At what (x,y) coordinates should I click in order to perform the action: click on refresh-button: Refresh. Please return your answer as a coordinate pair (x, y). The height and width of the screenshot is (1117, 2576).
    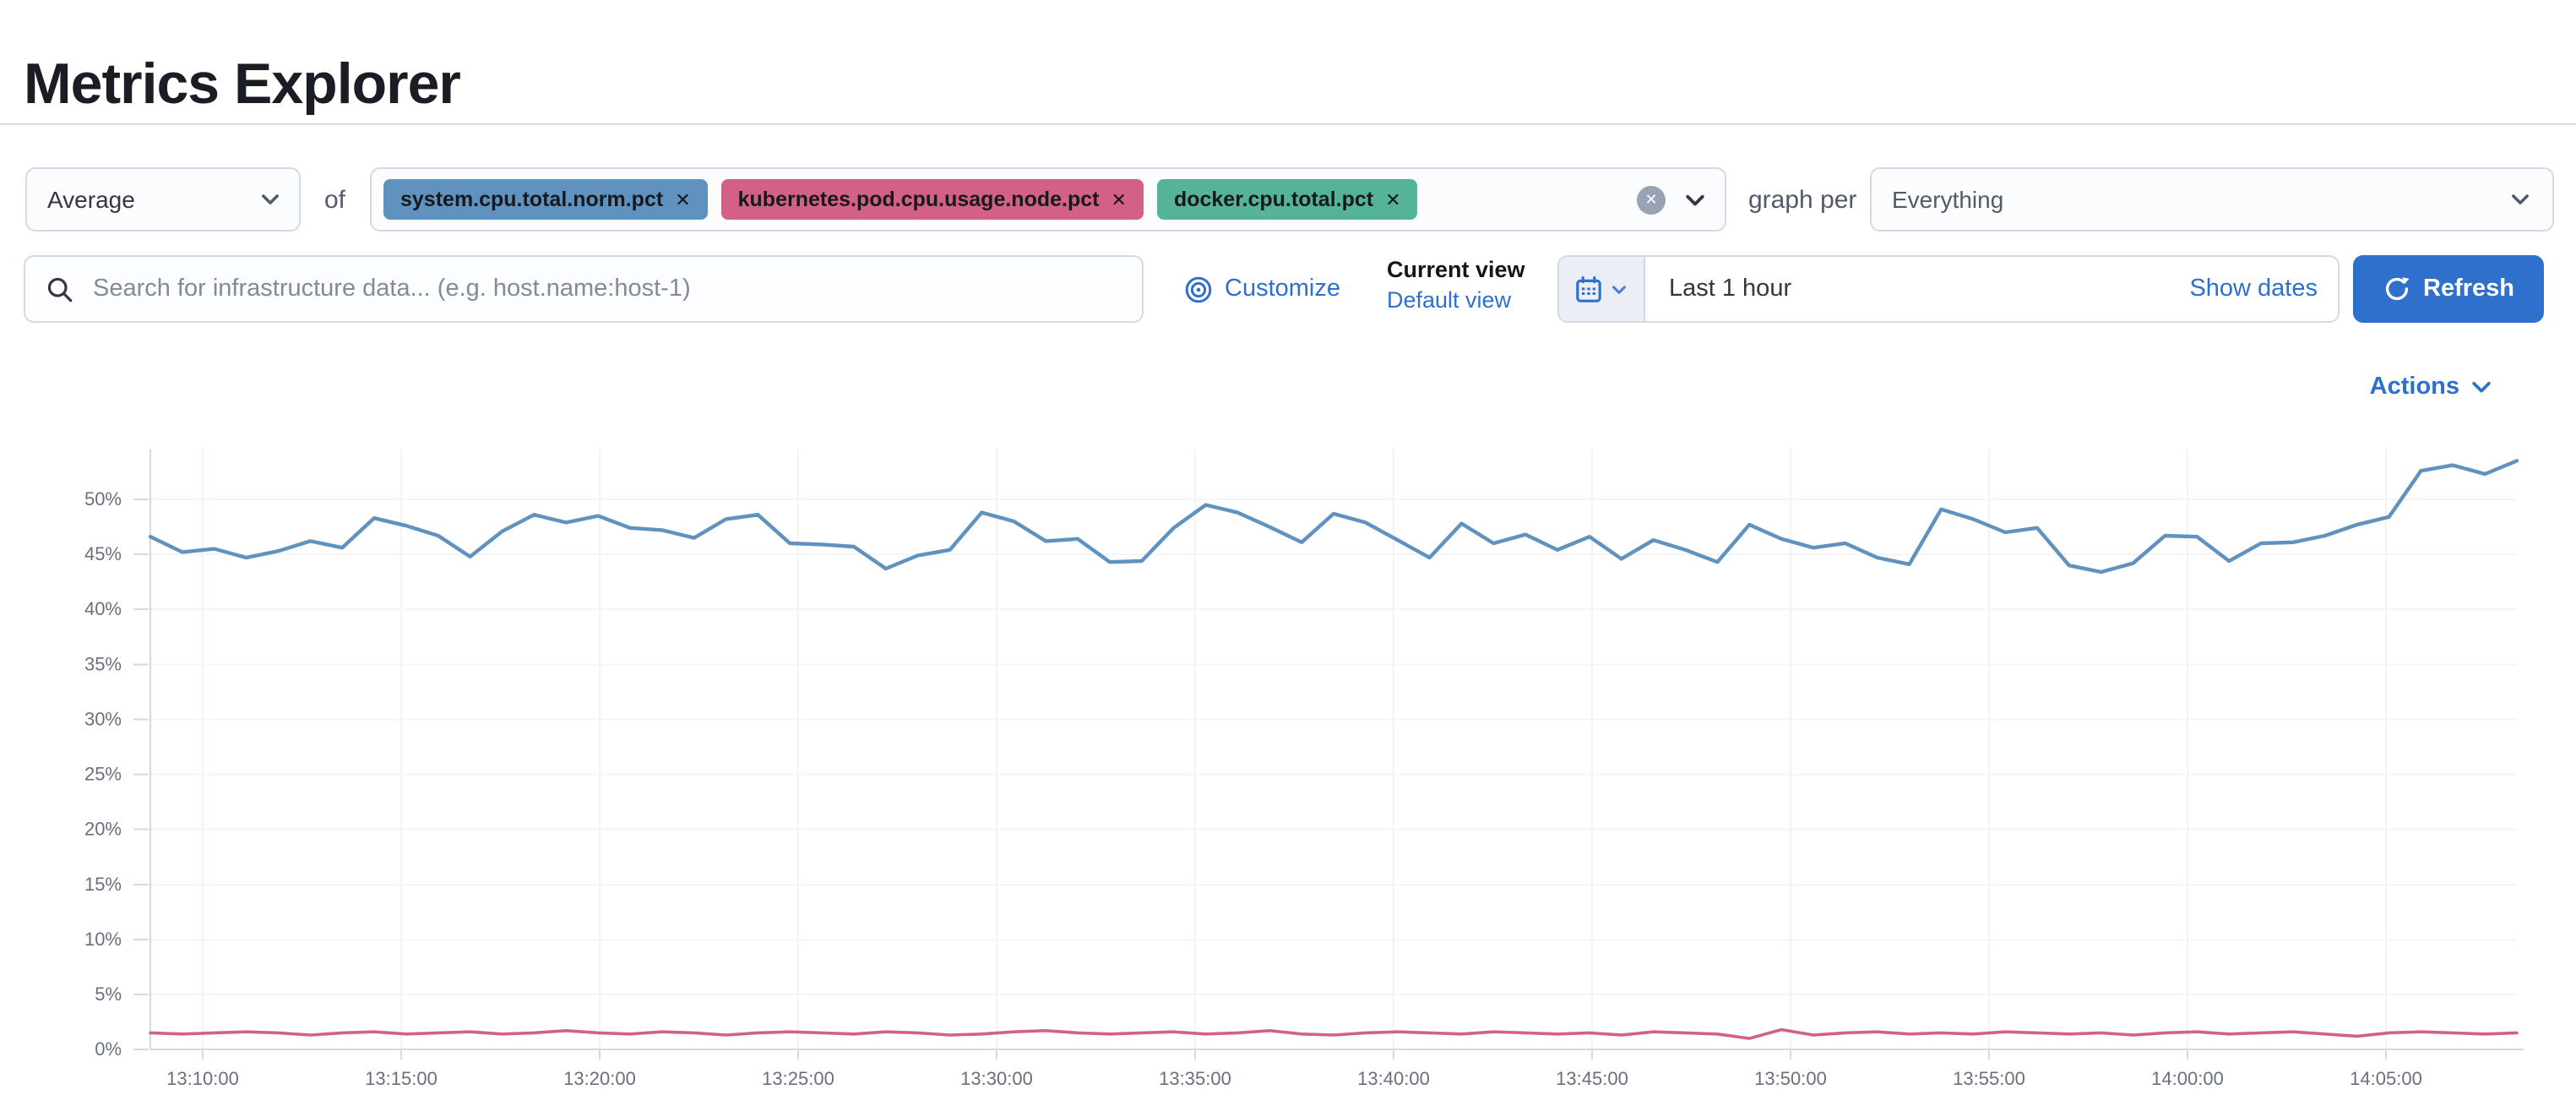
    Looking at the image, I should click on (2448, 289).